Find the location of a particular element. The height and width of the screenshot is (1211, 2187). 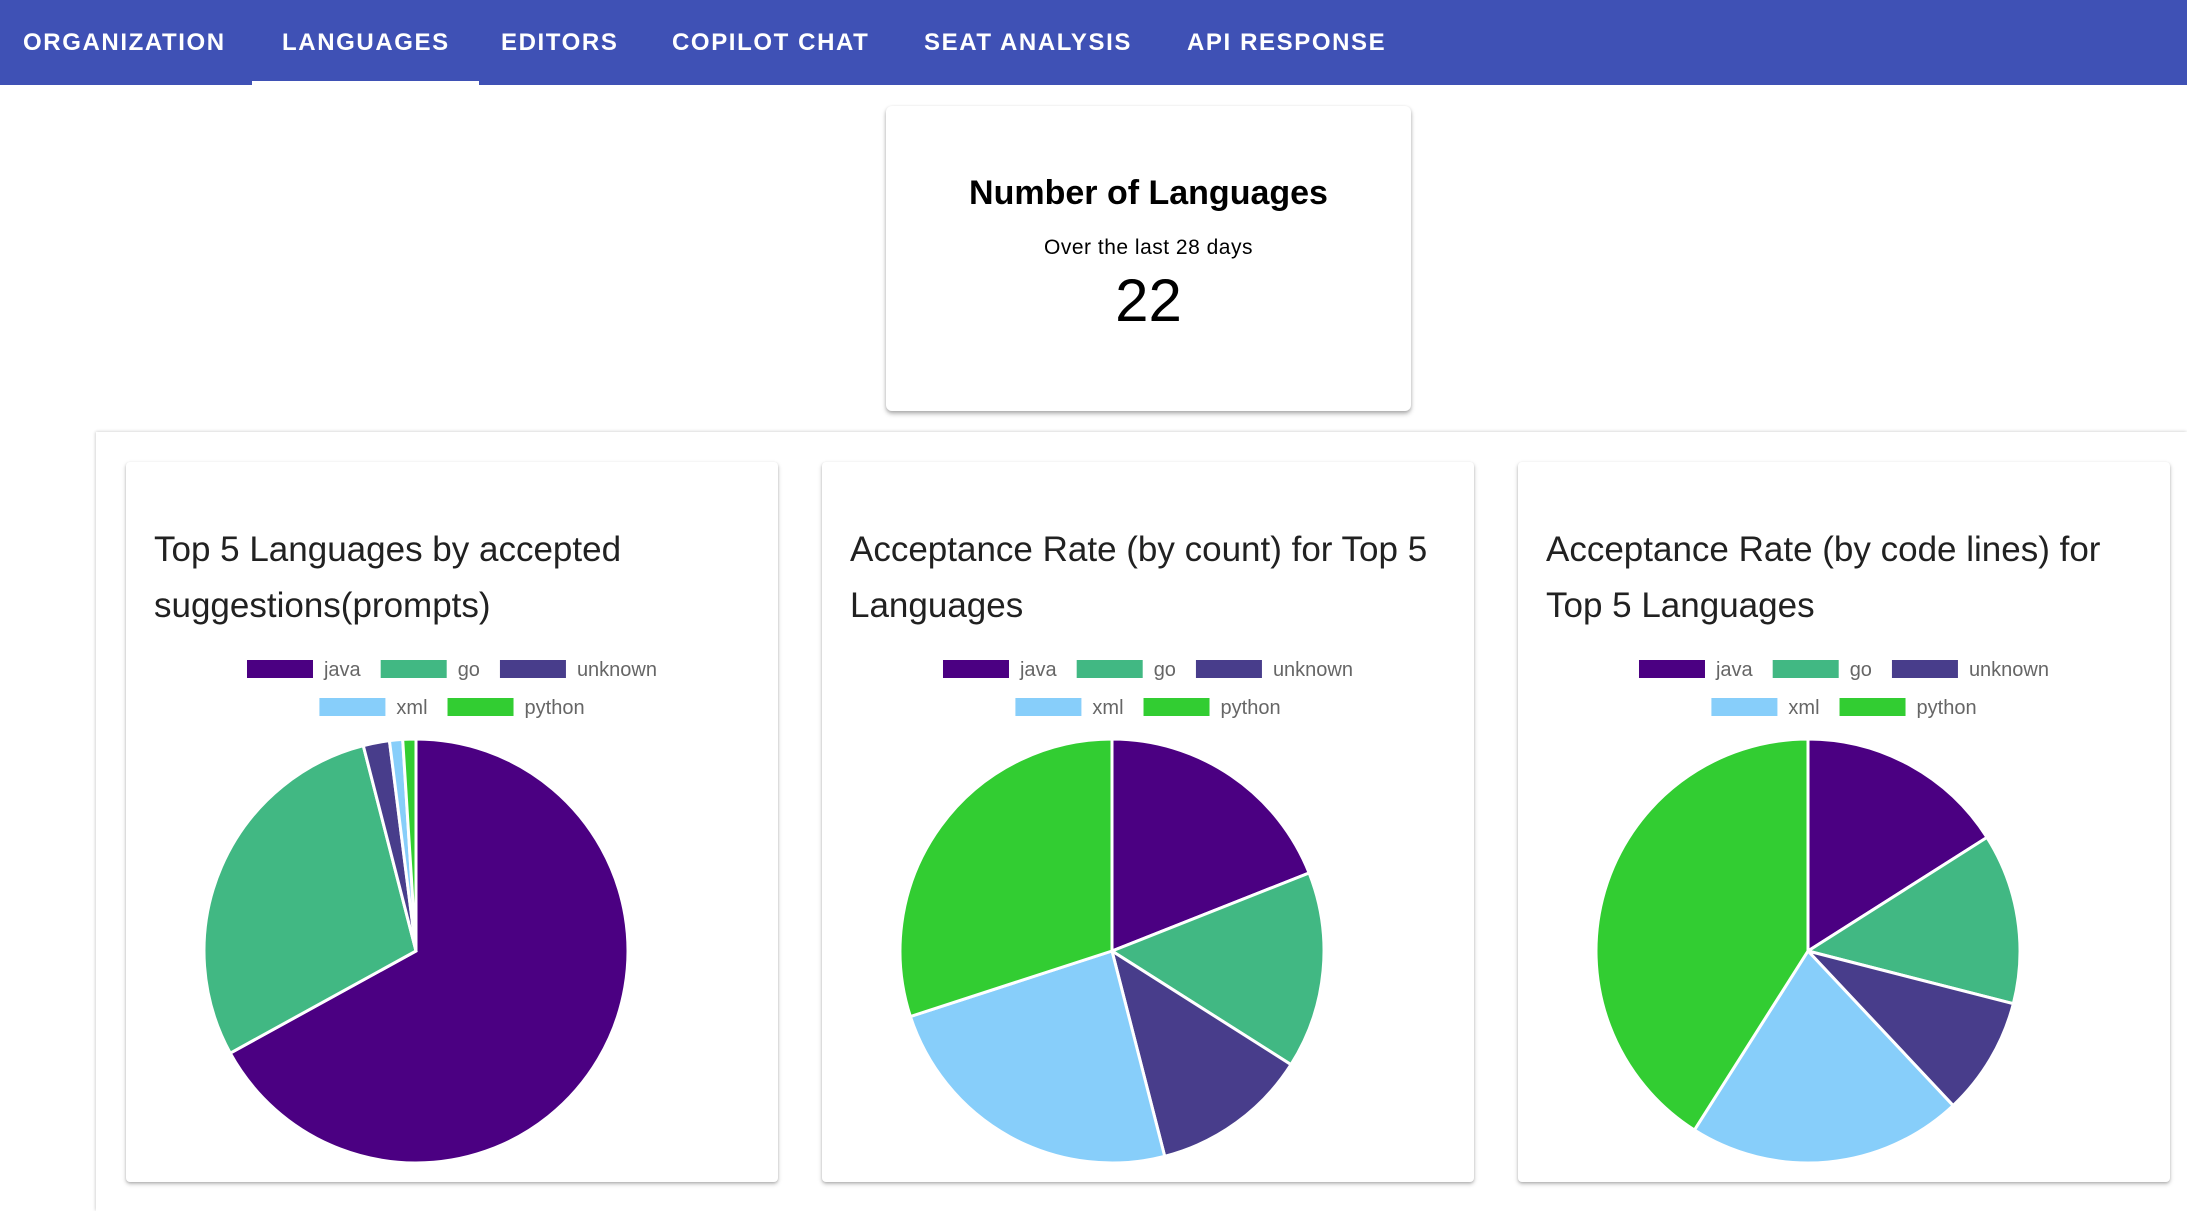

summary-value: 22 is located at coordinates (1148, 300).